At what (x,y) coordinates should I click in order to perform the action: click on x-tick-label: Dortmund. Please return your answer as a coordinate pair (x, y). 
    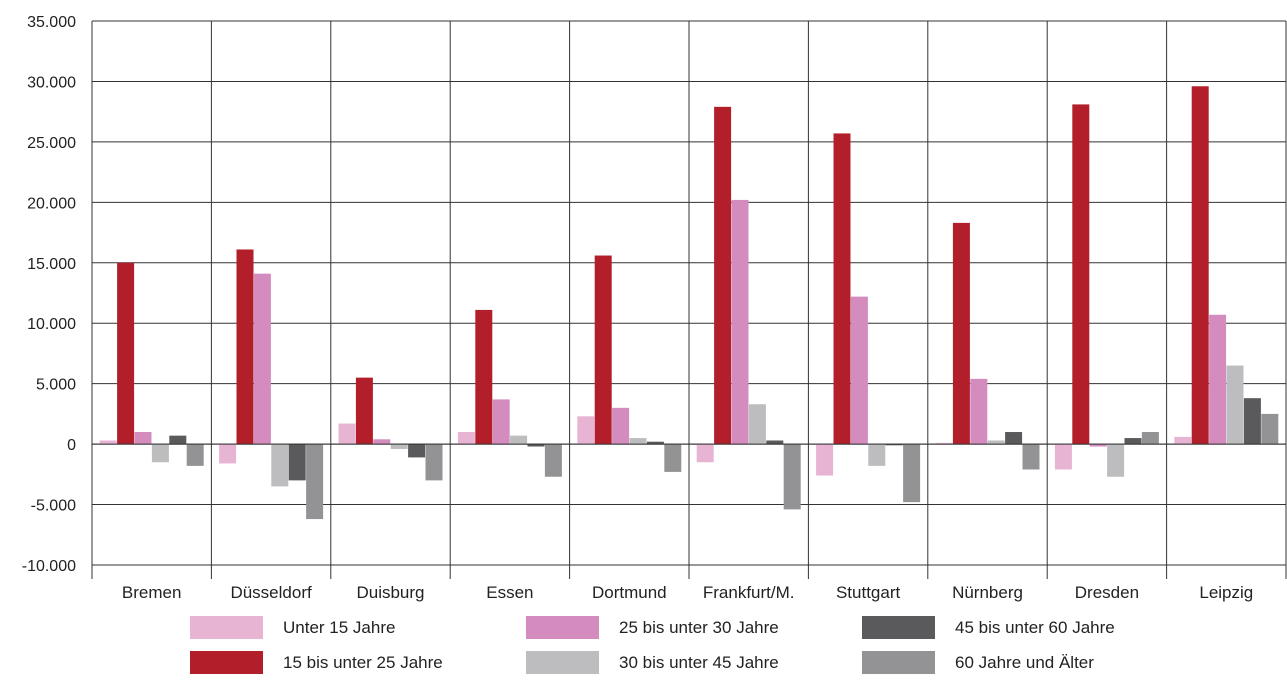
    Looking at the image, I should click on (629, 592).